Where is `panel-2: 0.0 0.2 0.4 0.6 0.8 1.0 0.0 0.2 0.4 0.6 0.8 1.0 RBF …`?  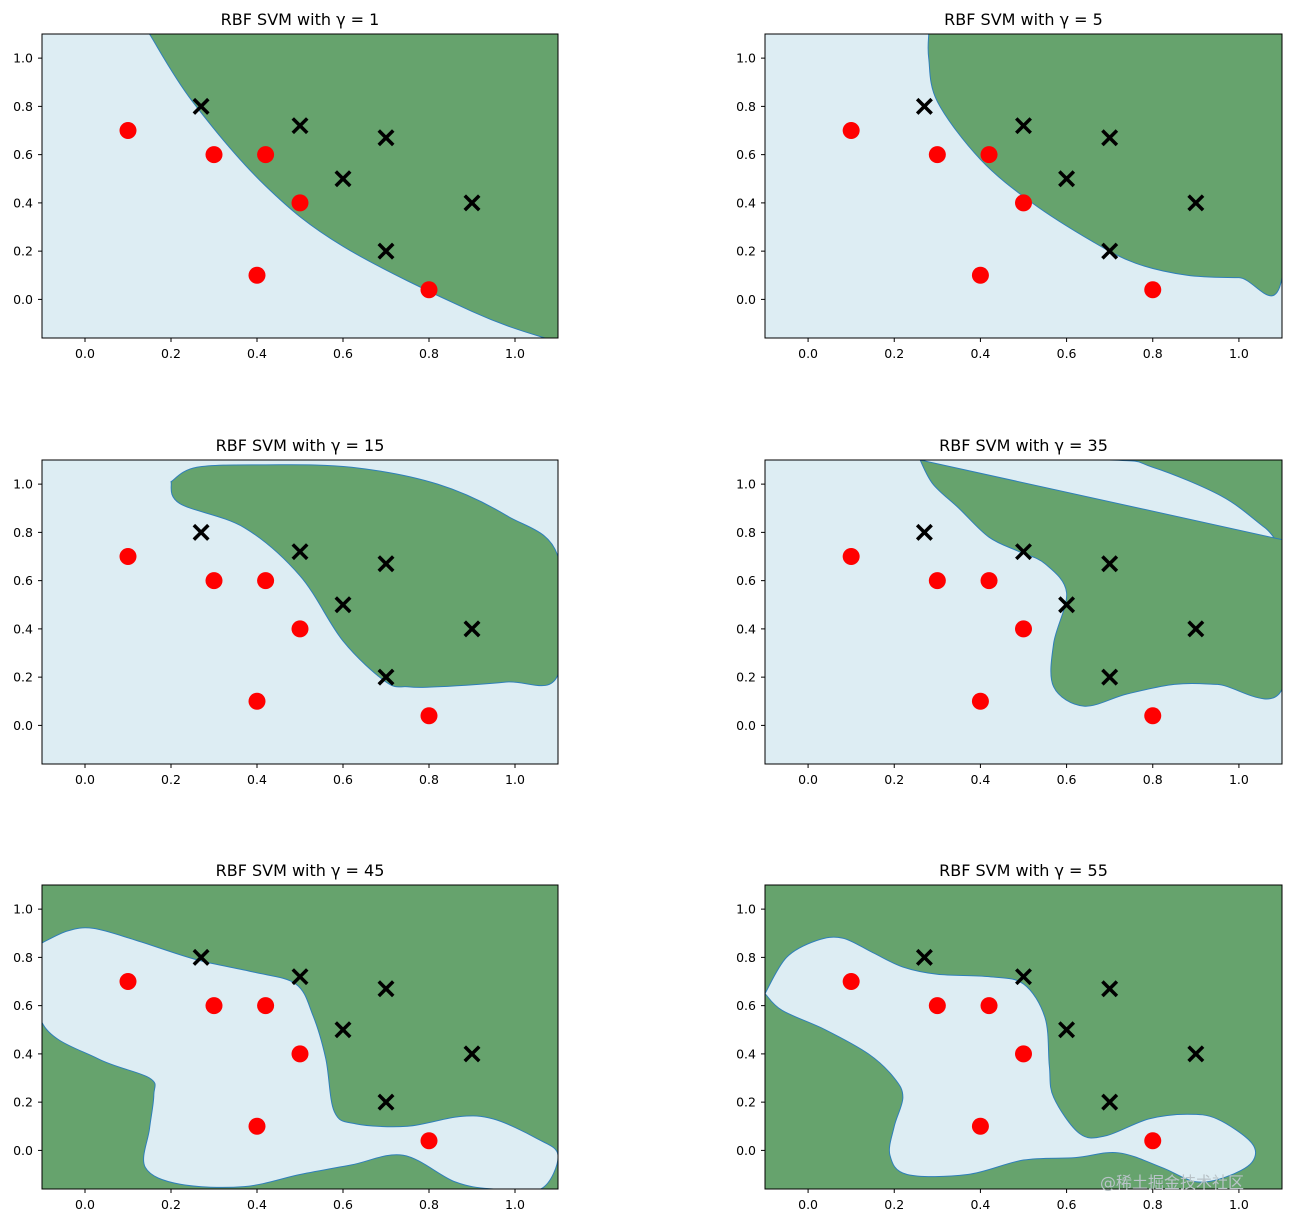 panel-2: 0.0 0.2 0.4 0.6 0.8 1.0 0.0 0.2 0.4 0.6 0.8 1.0 RBF … is located at coordinates (1009, 185).